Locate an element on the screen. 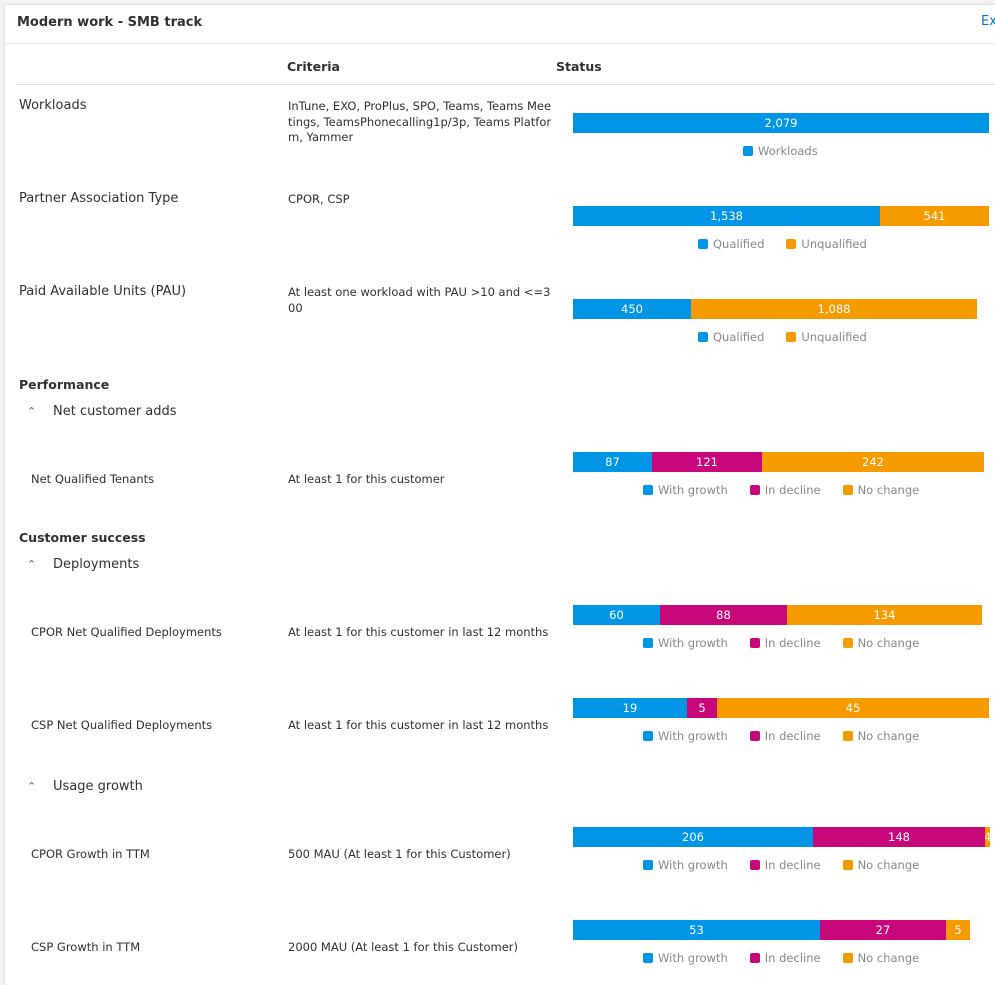 The image size is (995, 985). bar-segment-in-decline: 88 is located at coordinates (723, 615).